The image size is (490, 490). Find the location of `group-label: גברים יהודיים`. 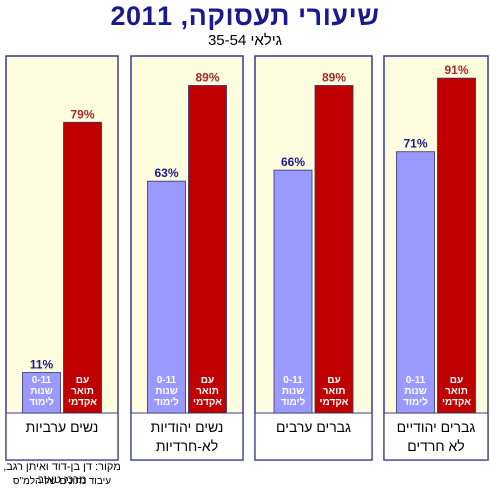

group-label: גברים יהודיים is located at coordinates (436, 427).